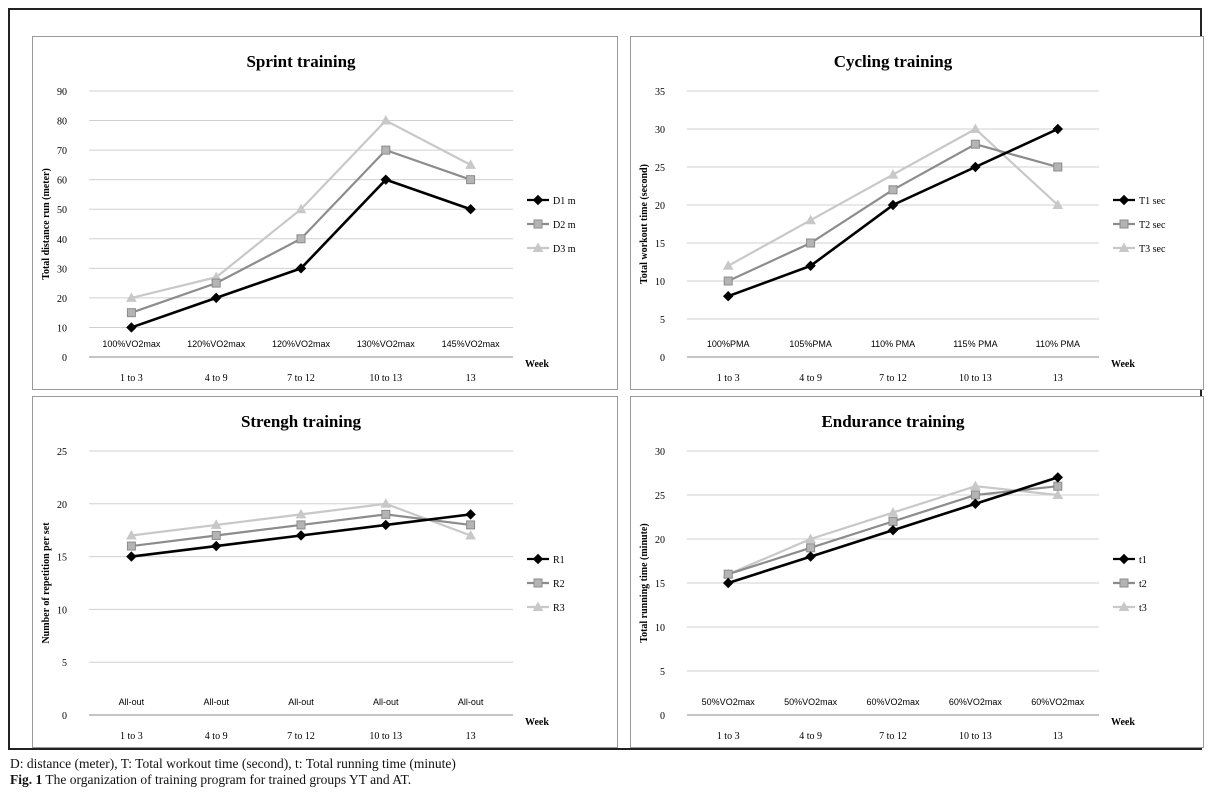 The width and height of the screenshot is (1210, 796). Describe the element at coordinates (564, 249) in the screenshot. I see `legend-label: D3 m` at that location.